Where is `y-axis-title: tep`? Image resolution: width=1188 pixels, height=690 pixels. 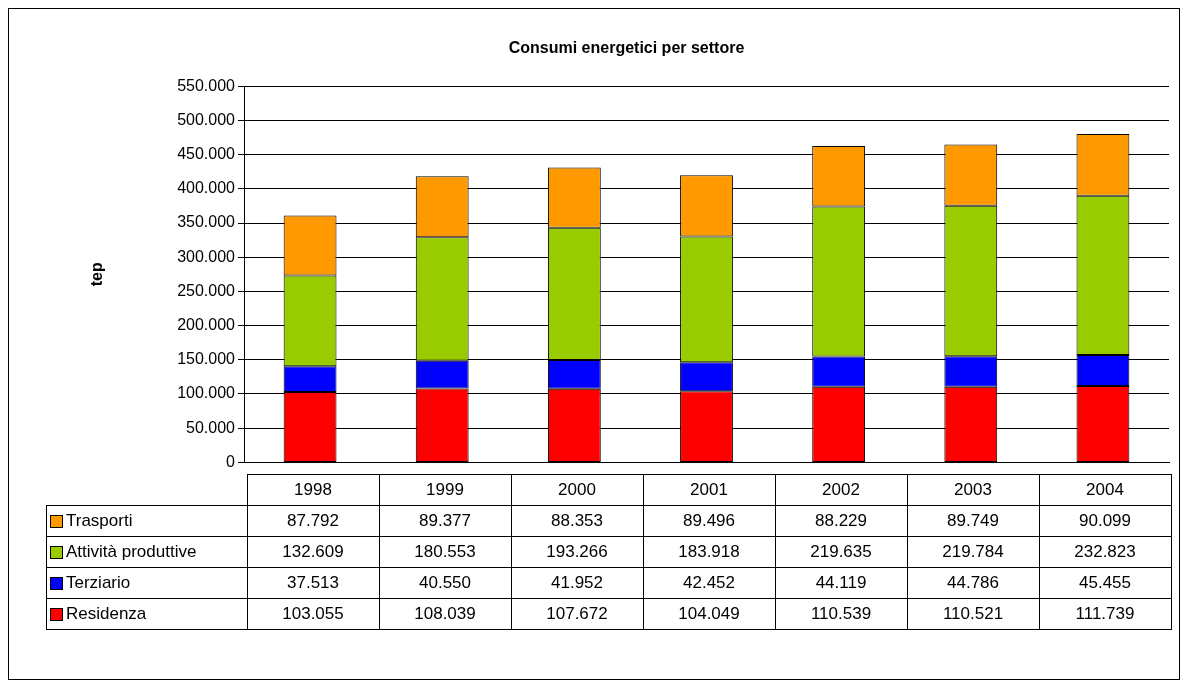
y-axis-title: tep is located at coordinates (97, 274).